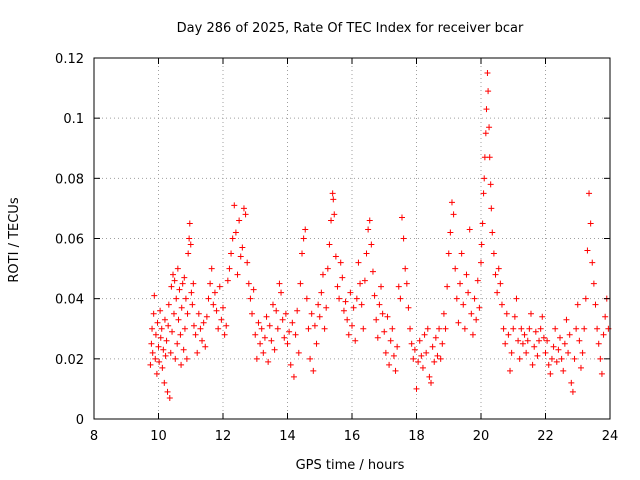  What do you see at coordinates (69, 179) in the screenshot?
I see `y-tick-label: 0.08` at bounding box center [69, 179].